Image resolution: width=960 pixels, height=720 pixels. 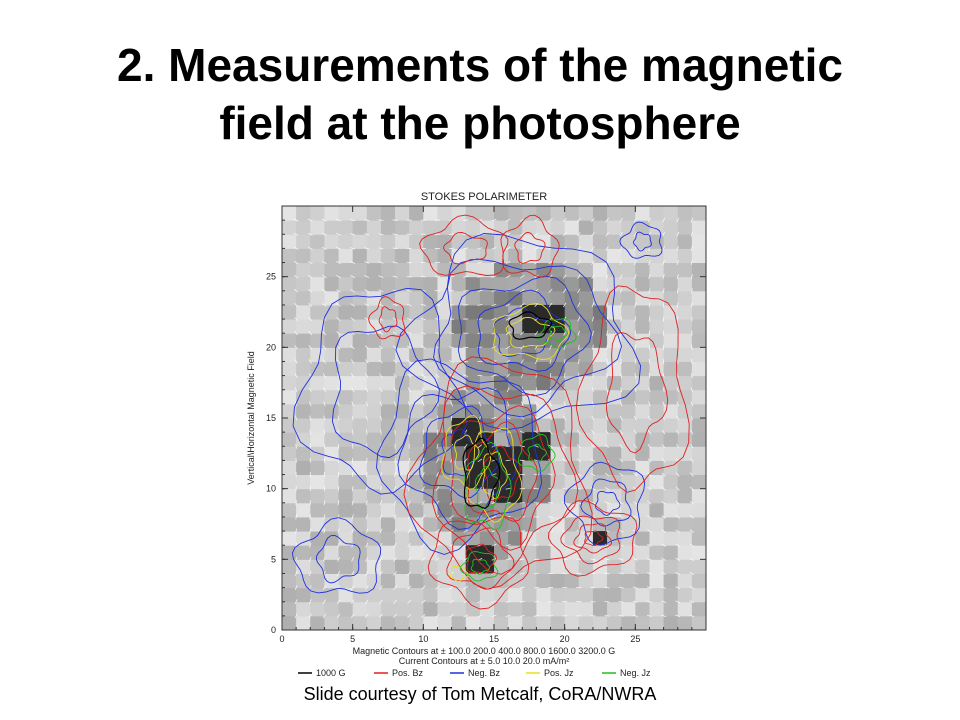 I want to click on pos-bz-contour, so click(x=530, y=246).